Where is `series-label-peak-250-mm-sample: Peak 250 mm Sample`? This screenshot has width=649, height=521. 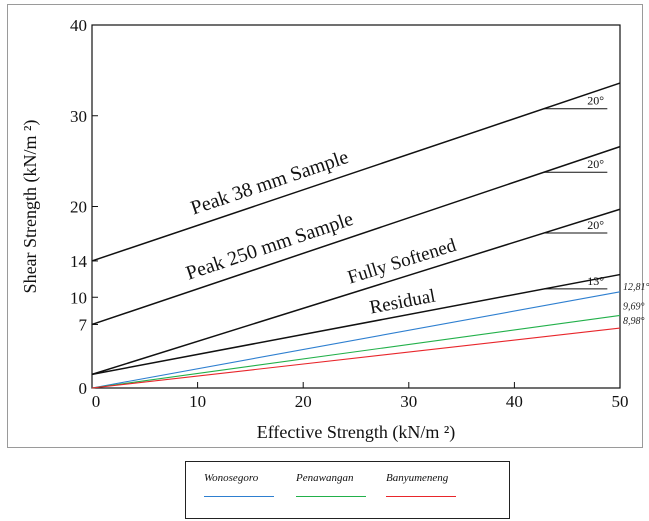
series-label-peak-250-mm-sample: Peak 250 mm Sample is located at coordinates (269, 246).